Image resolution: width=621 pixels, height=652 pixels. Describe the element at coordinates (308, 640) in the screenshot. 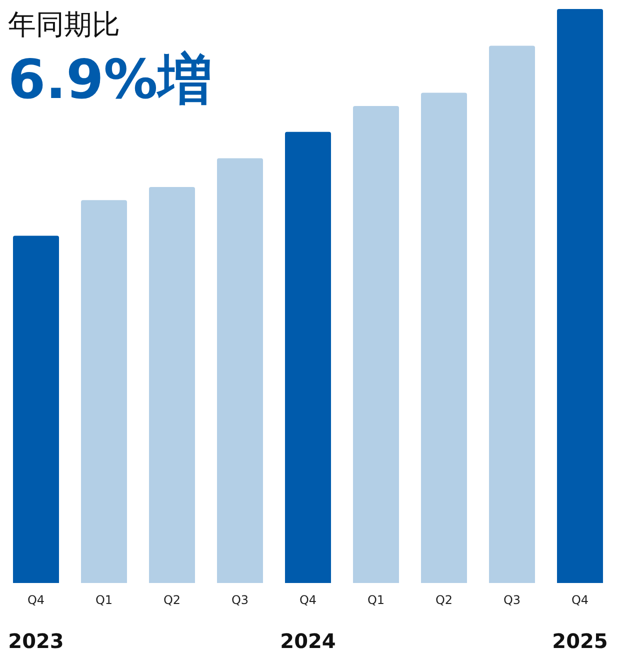

I see `text: 2024` at that location.